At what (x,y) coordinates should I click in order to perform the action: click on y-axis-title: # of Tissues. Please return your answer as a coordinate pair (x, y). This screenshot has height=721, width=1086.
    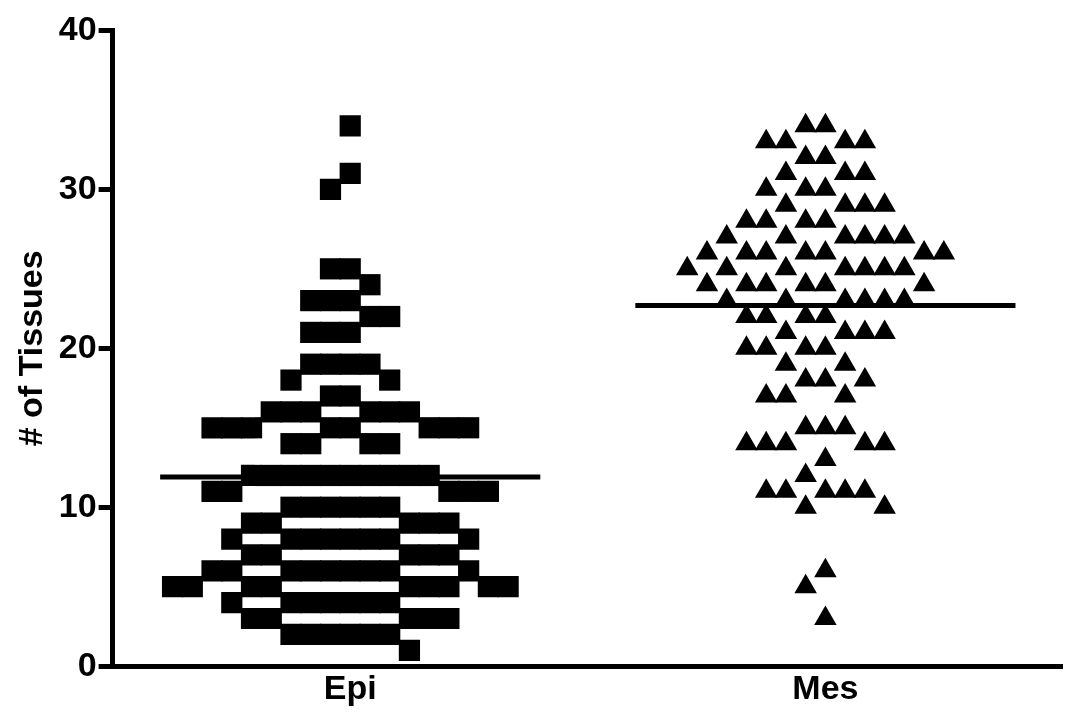
    Looking at the image, I should click on (29, 348).